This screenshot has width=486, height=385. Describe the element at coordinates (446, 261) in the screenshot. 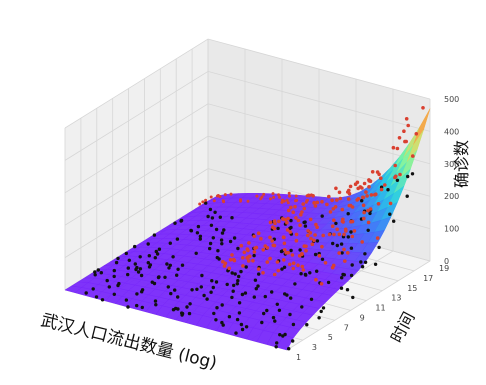

I see `z-tick-label: 0` at that location.